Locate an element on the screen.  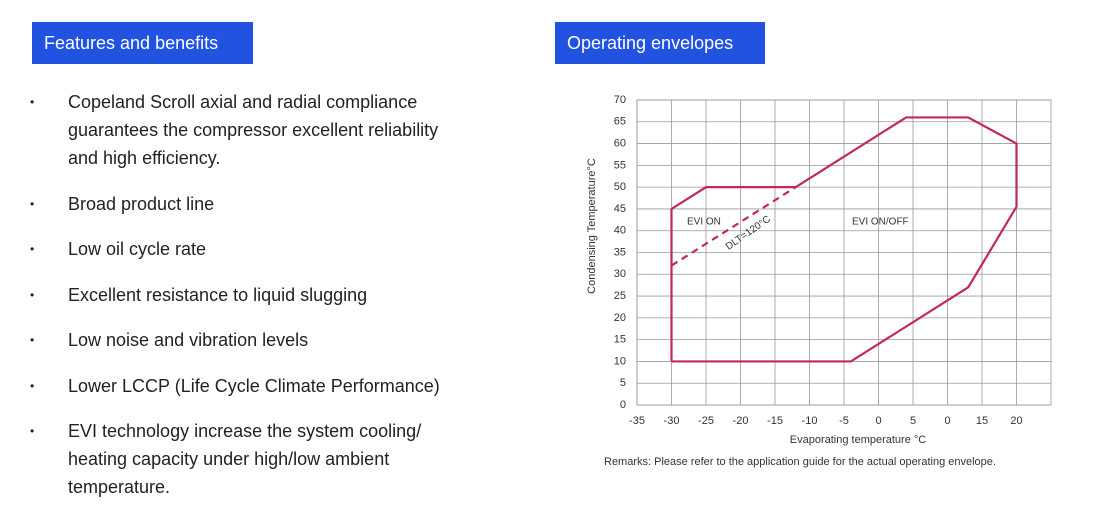
x-tick-label: 20 is located at coordinates (1016, 421).